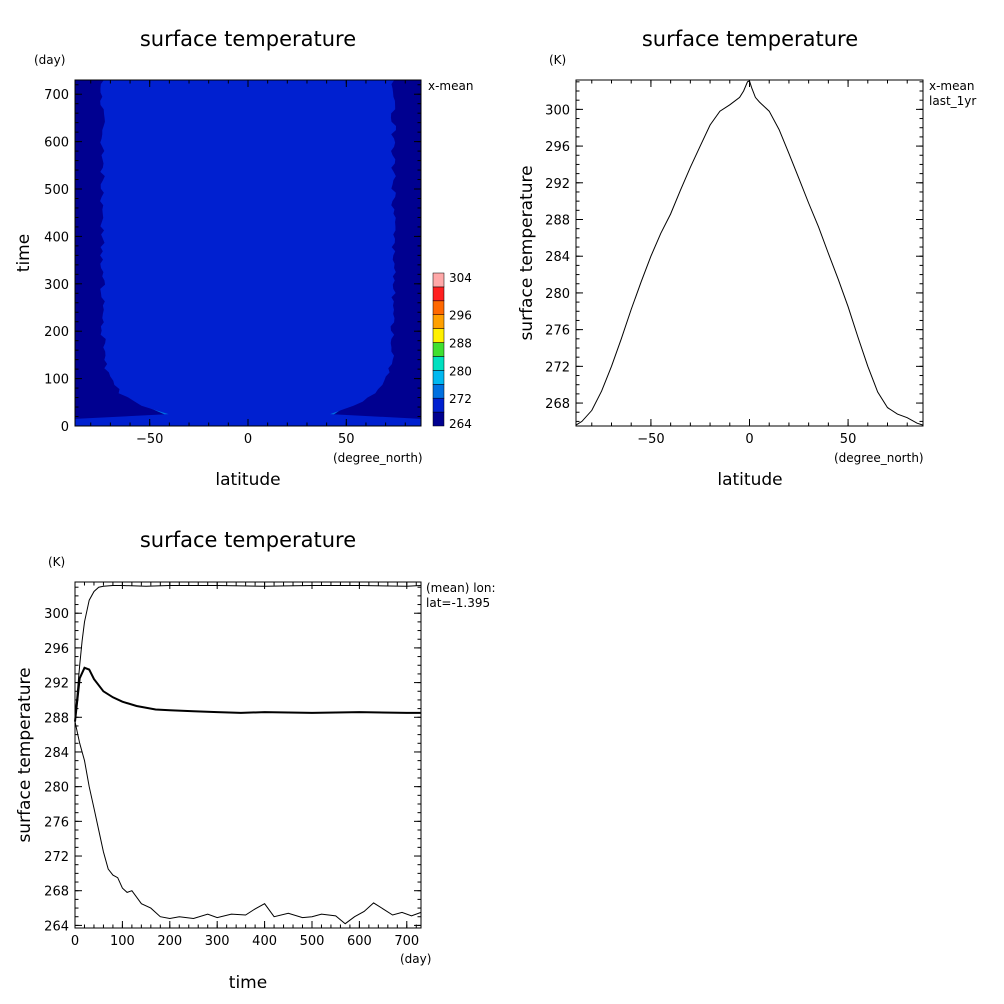 This screenshot has height=1004, width=1004. I want to click on colorbar-label: 288, so click(460, 344).